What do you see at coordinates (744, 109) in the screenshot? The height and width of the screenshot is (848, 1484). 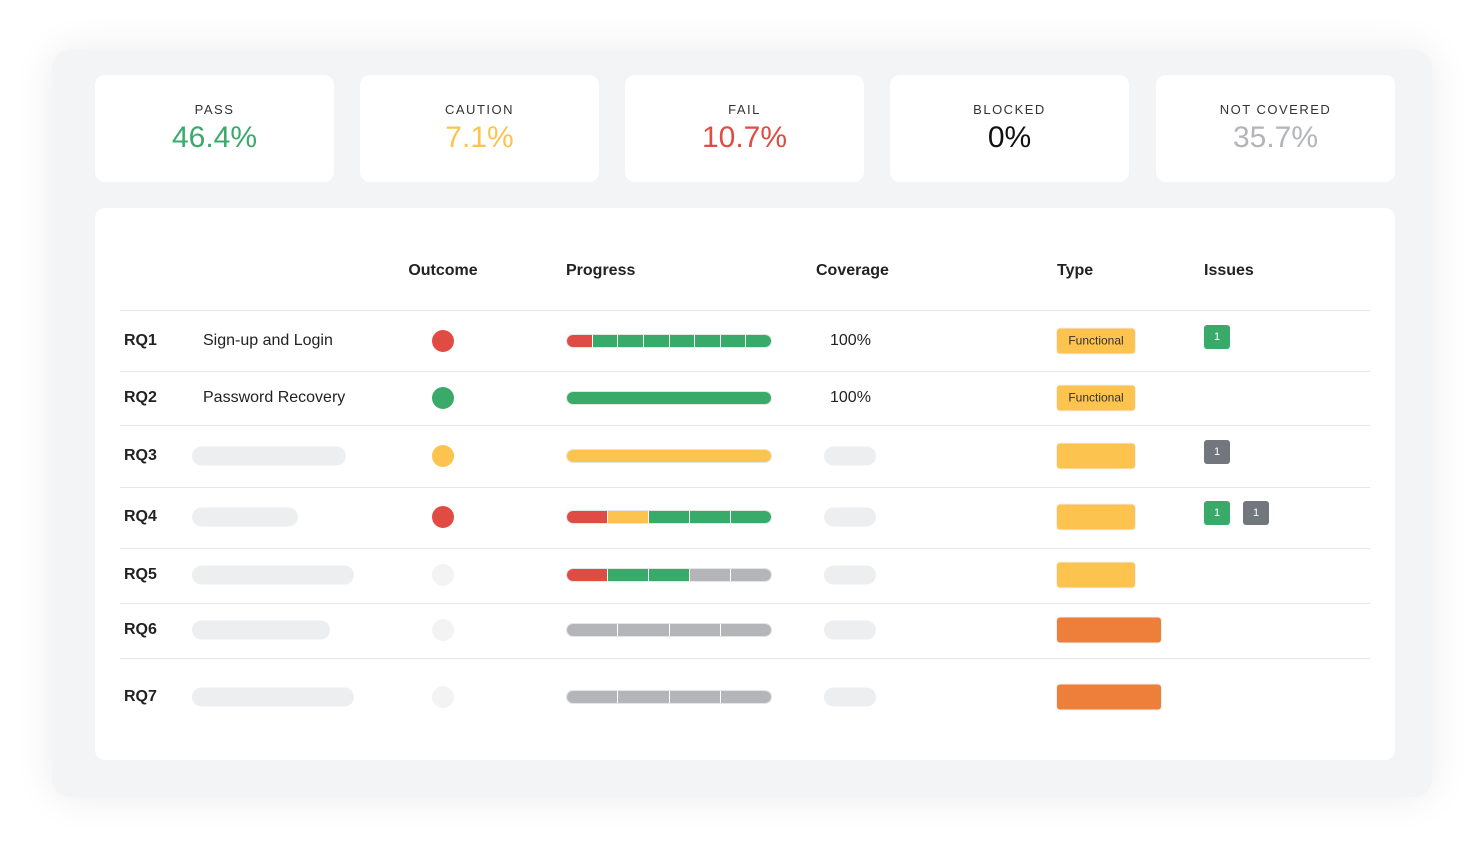 I see `stat-label: FAIL` at bounding box center [744, 109].